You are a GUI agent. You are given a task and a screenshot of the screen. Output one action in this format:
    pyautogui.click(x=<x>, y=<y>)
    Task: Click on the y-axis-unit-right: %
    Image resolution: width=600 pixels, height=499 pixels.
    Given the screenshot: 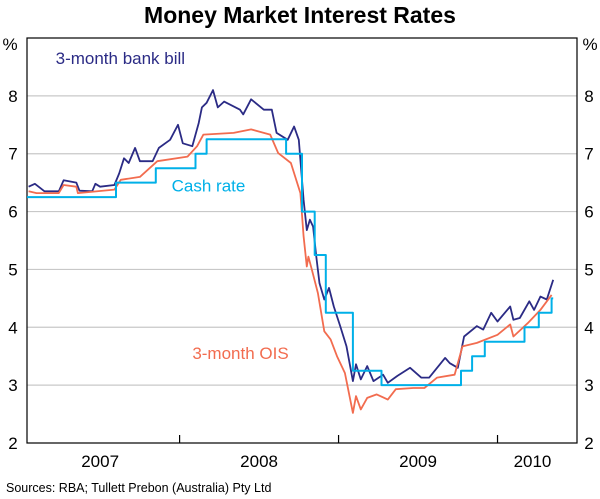 What is the action you would take?
    pyautogui.click(x=589, y=44)
    